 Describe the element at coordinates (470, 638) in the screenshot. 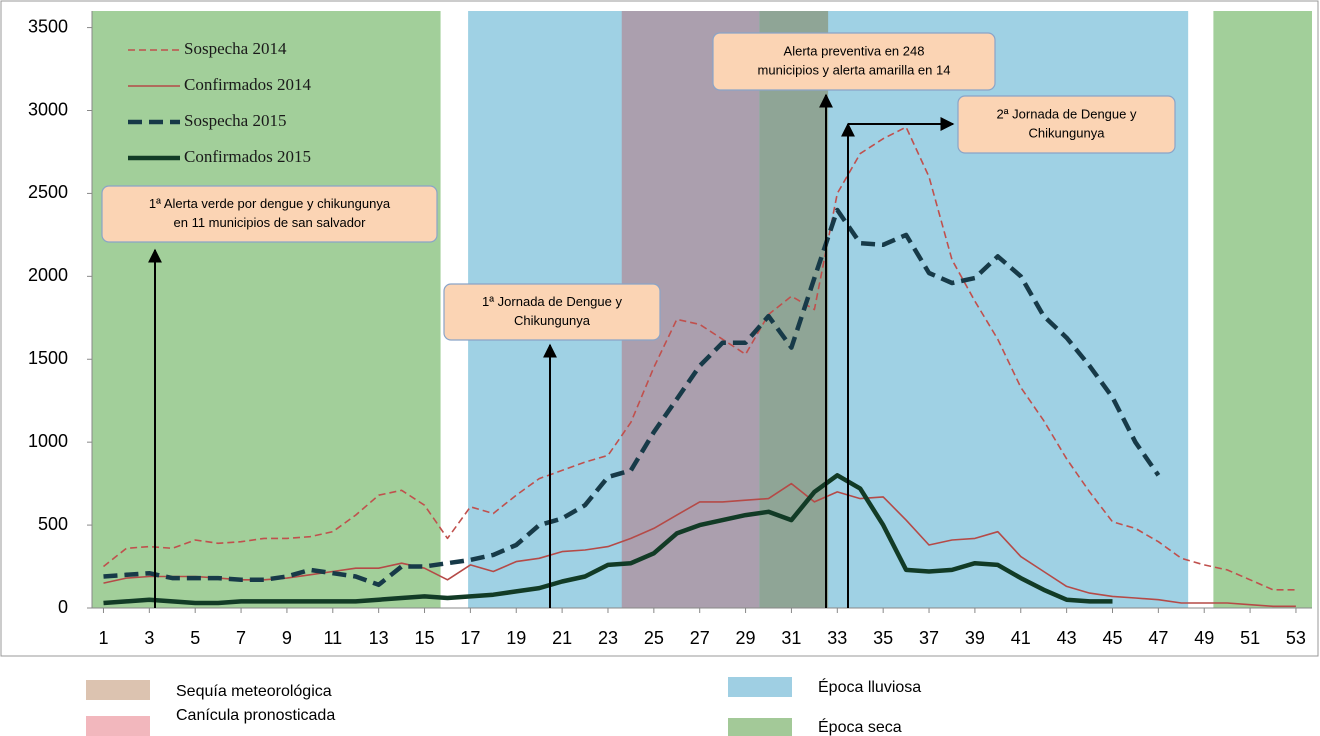

I see `x-tick-label: 17` at that location.